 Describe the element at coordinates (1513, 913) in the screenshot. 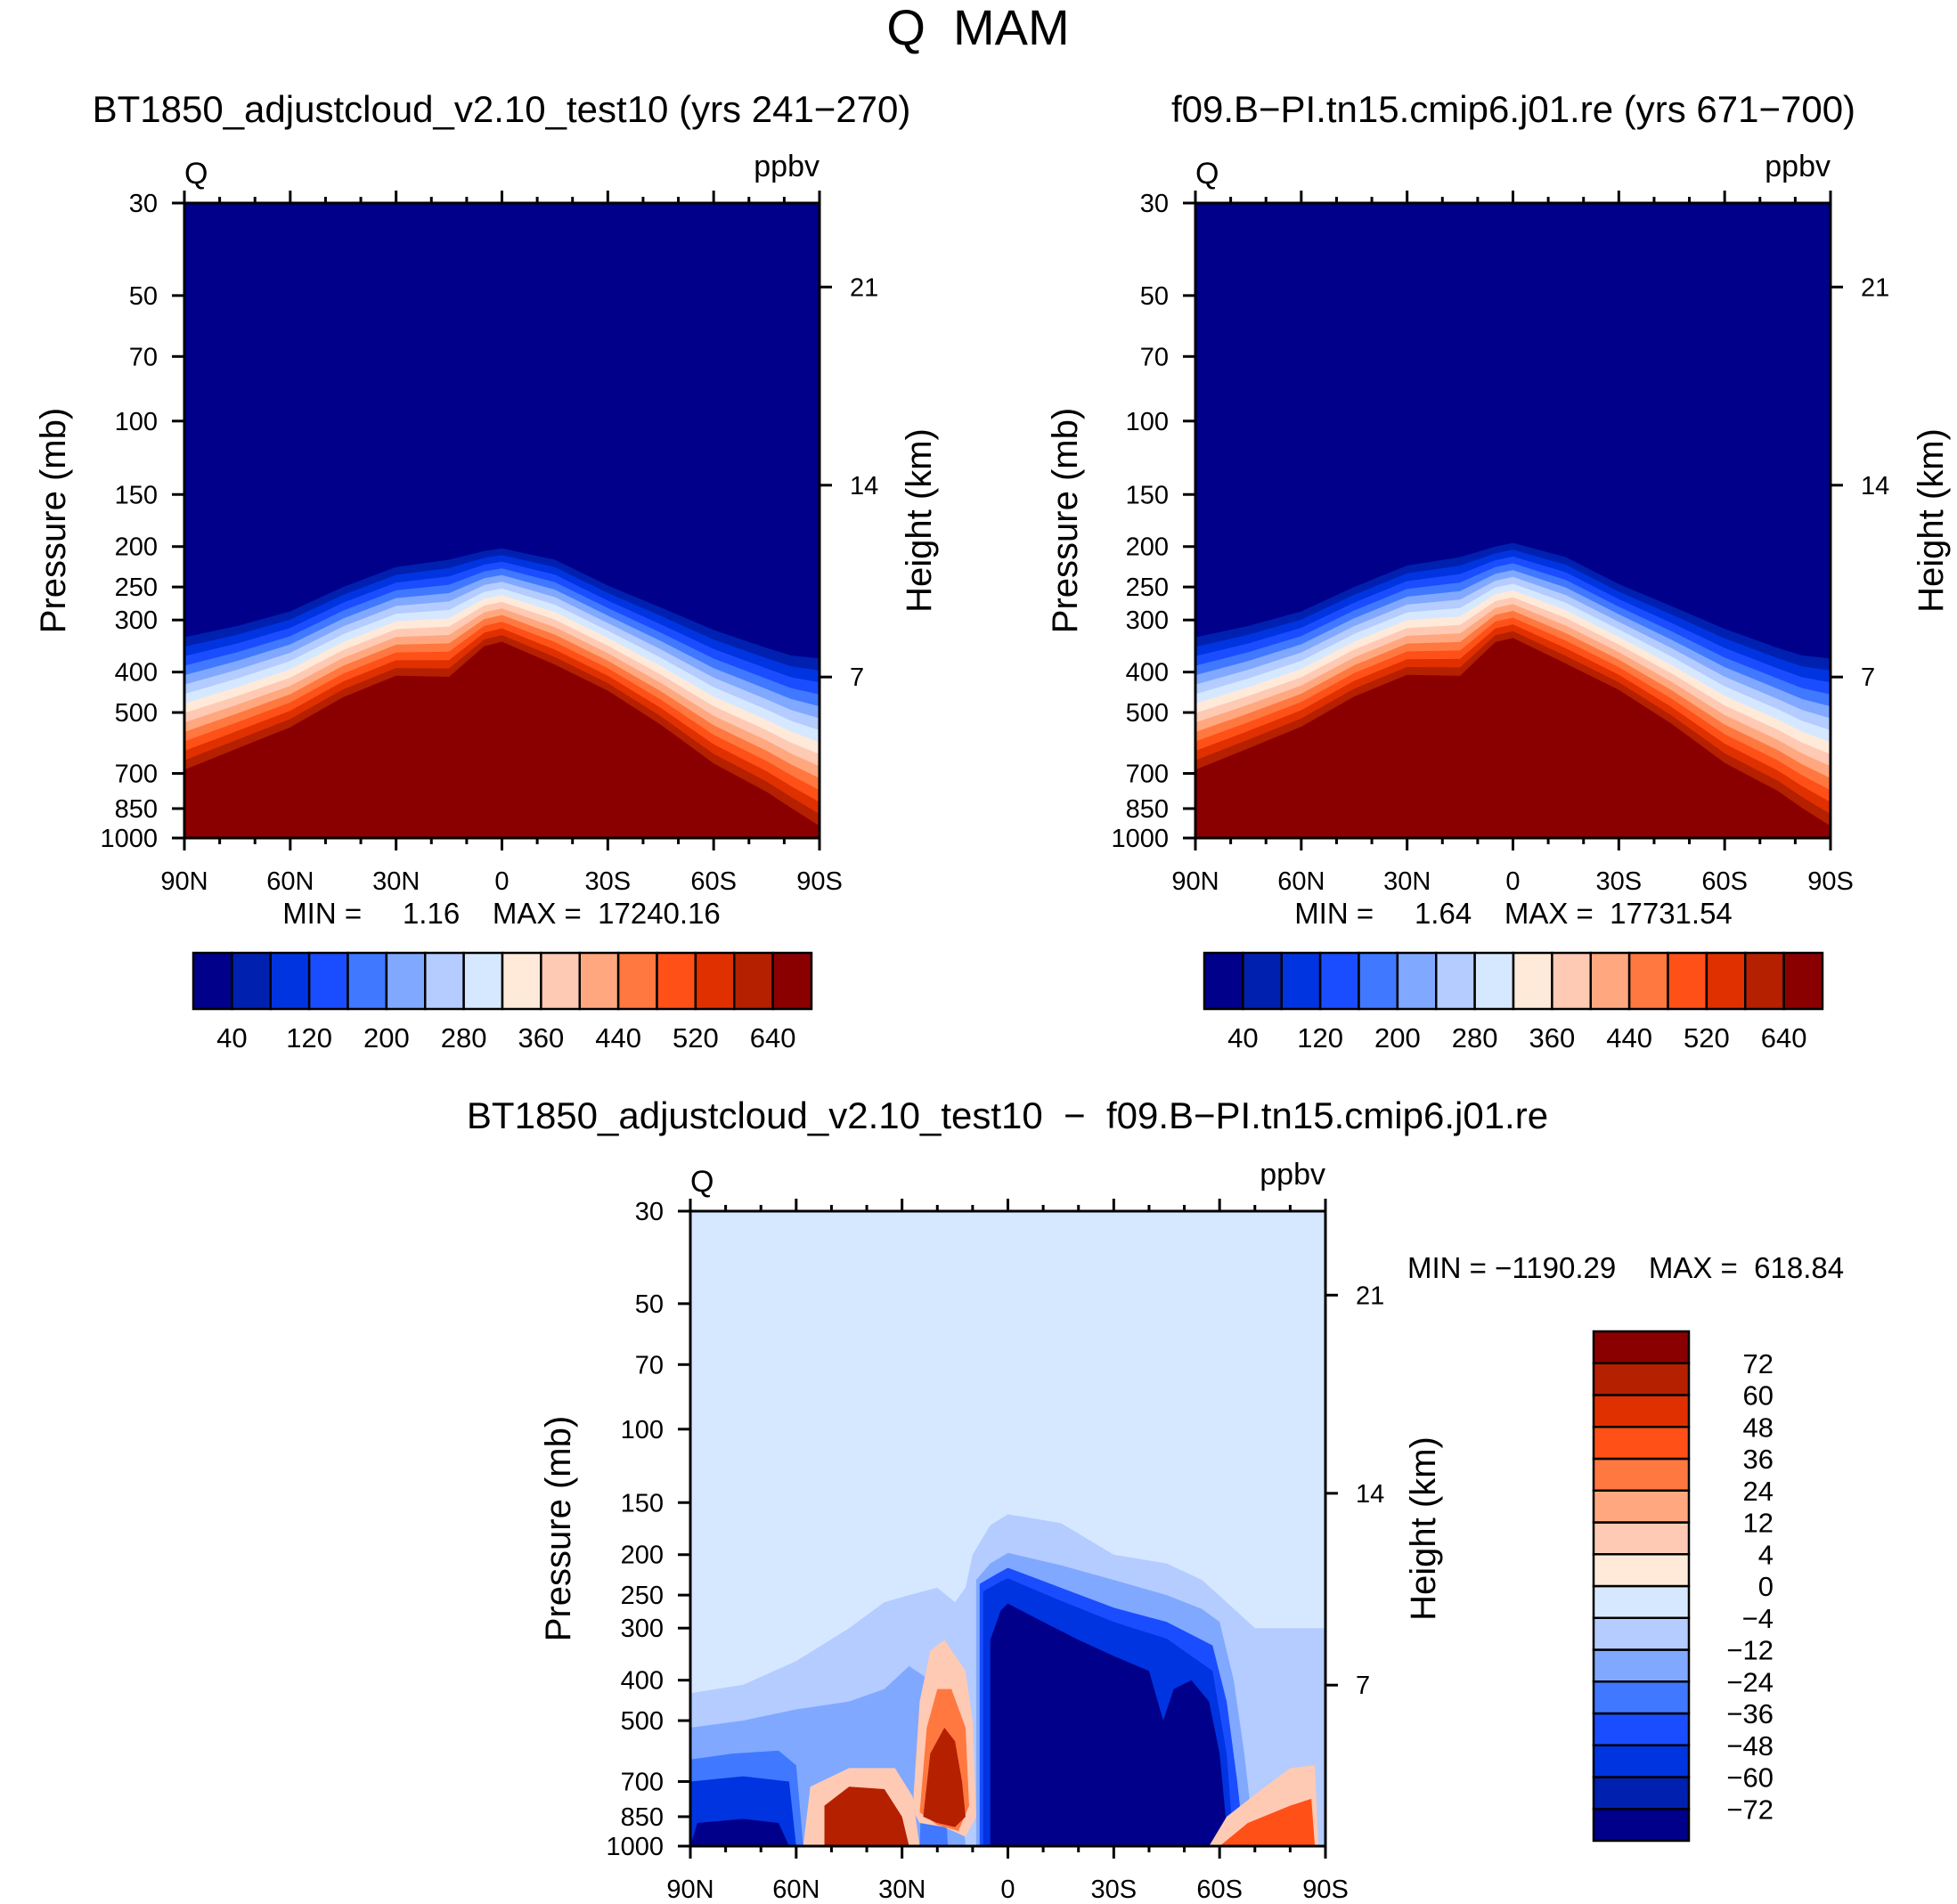

I see `min-max-label: MIN = 1.64 MAX = 17731.54` at that location.